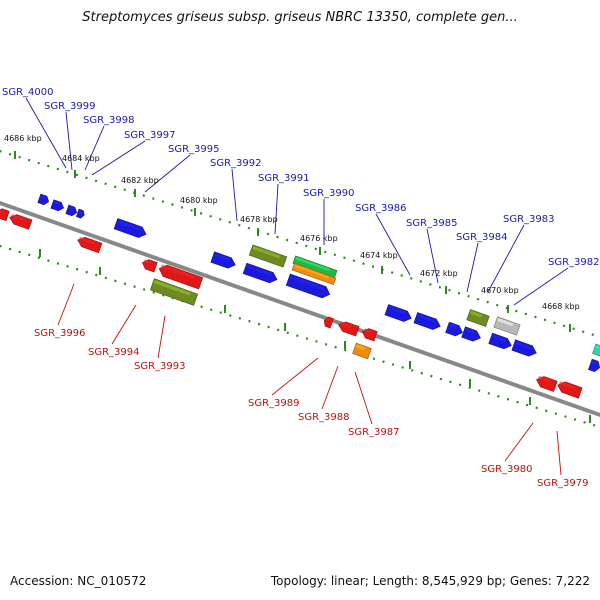 The width and height of the screenshot is (600, 600). What do you see at coordinates (329, 193) in the screenshot?
I see `gene-label-3990: SGR_3990` at bounding box center [329, 193].